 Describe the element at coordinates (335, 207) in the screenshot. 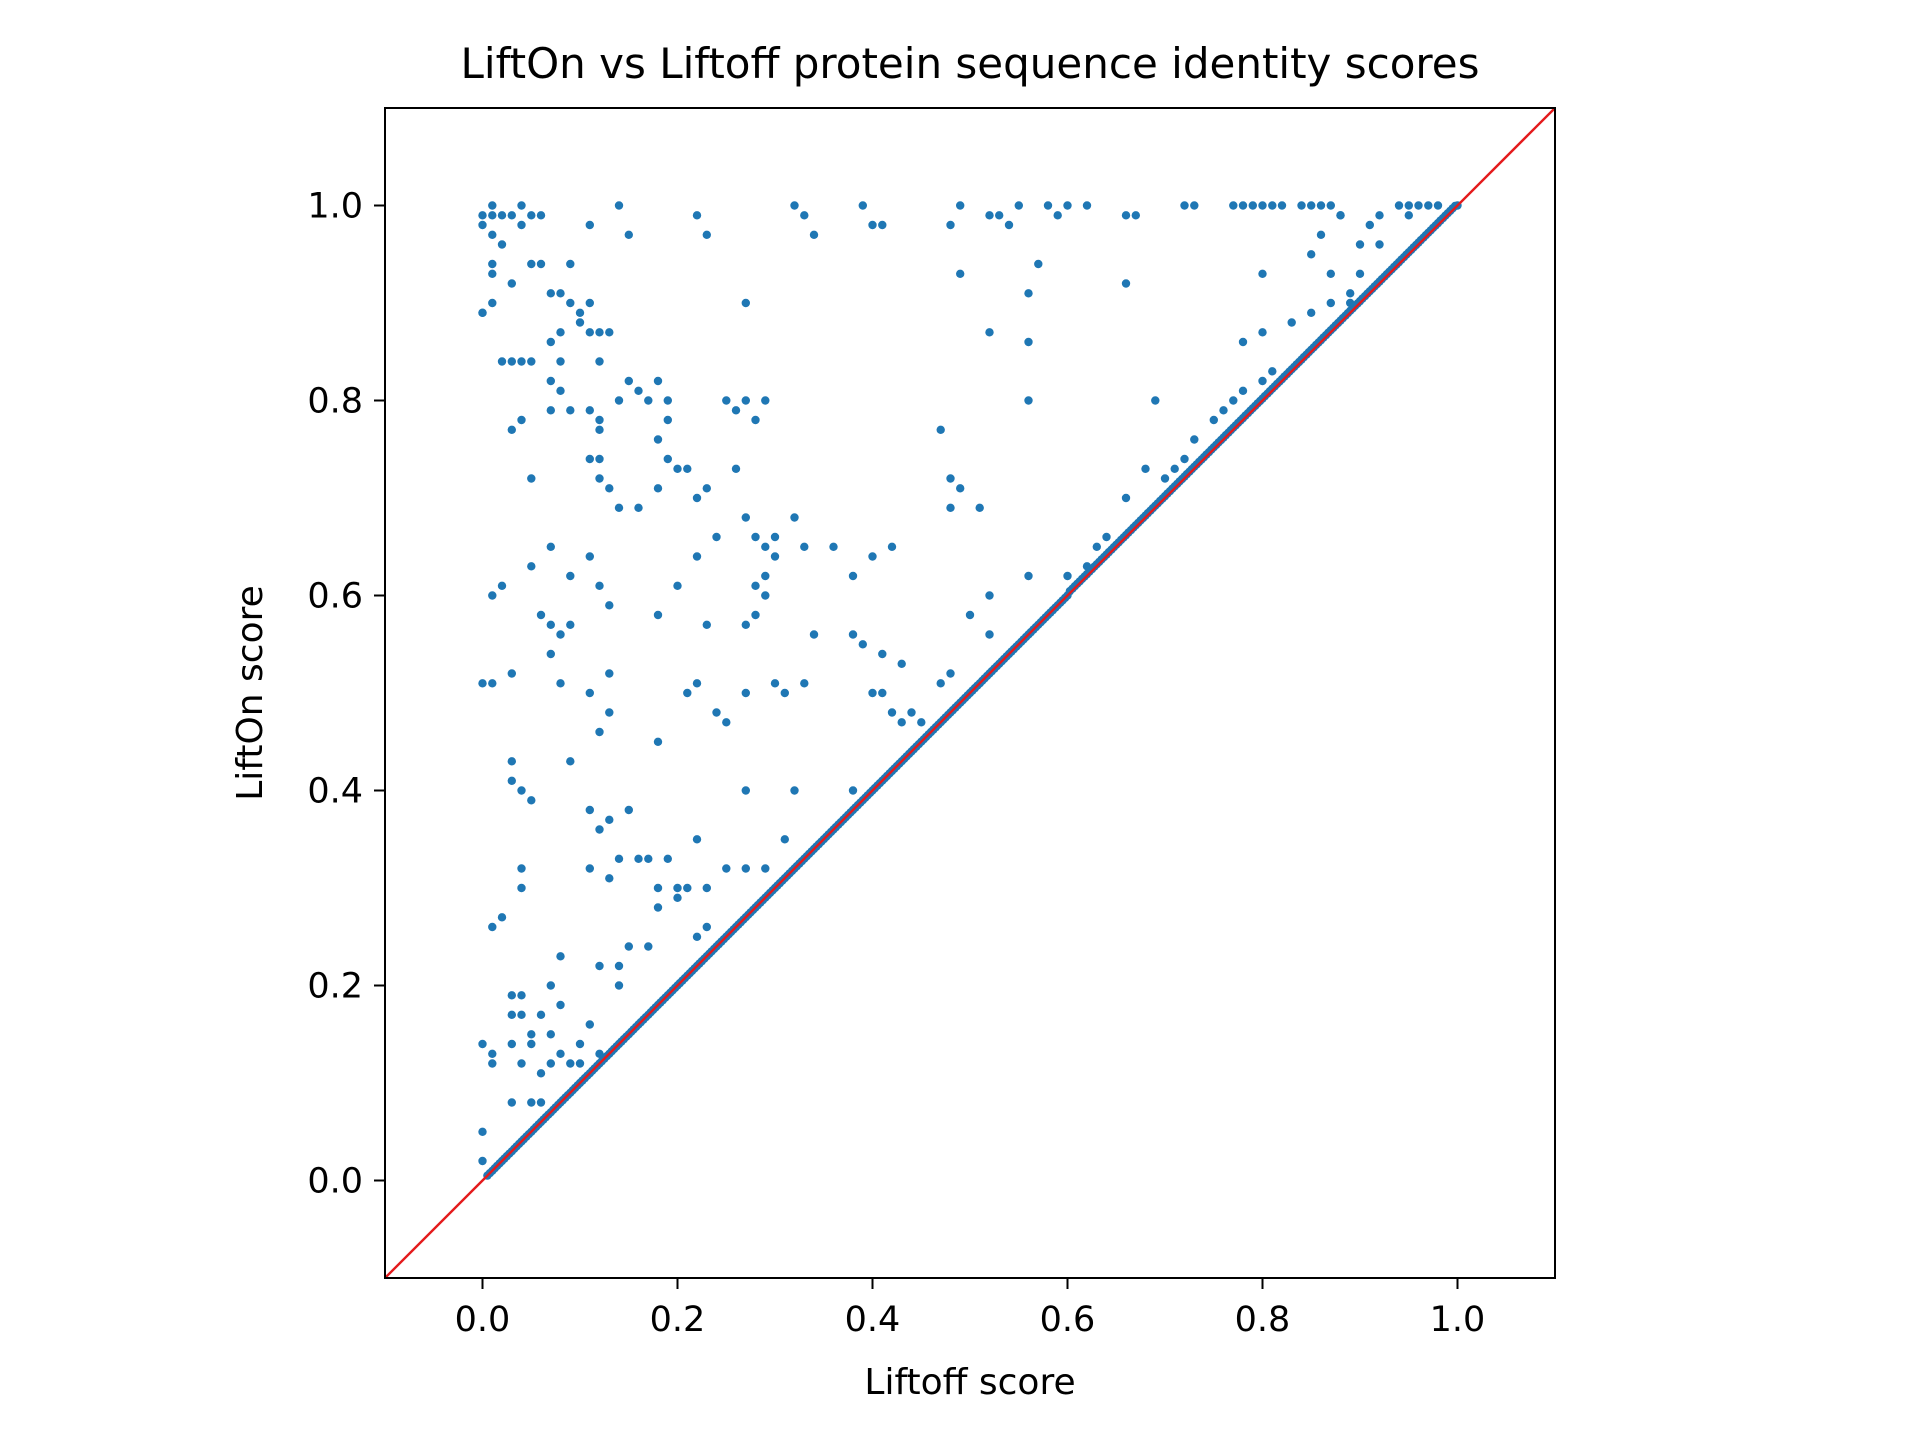

I see `y-tick-label: 1.0` at that location.